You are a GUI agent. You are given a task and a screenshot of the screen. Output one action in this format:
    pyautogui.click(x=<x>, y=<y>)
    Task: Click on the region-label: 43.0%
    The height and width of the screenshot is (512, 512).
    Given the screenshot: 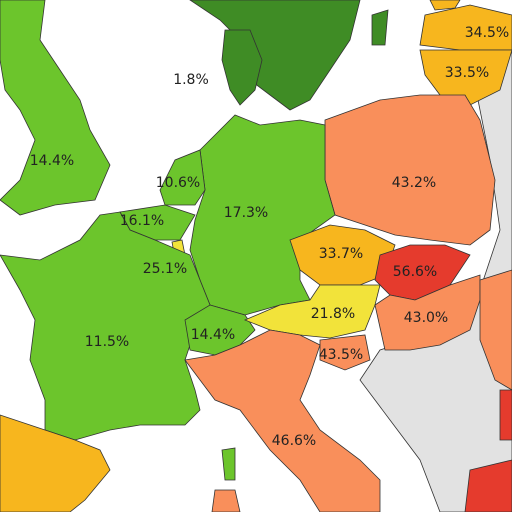 What is the action you would take?
    pyautogui.click(x=426, y=318)
    